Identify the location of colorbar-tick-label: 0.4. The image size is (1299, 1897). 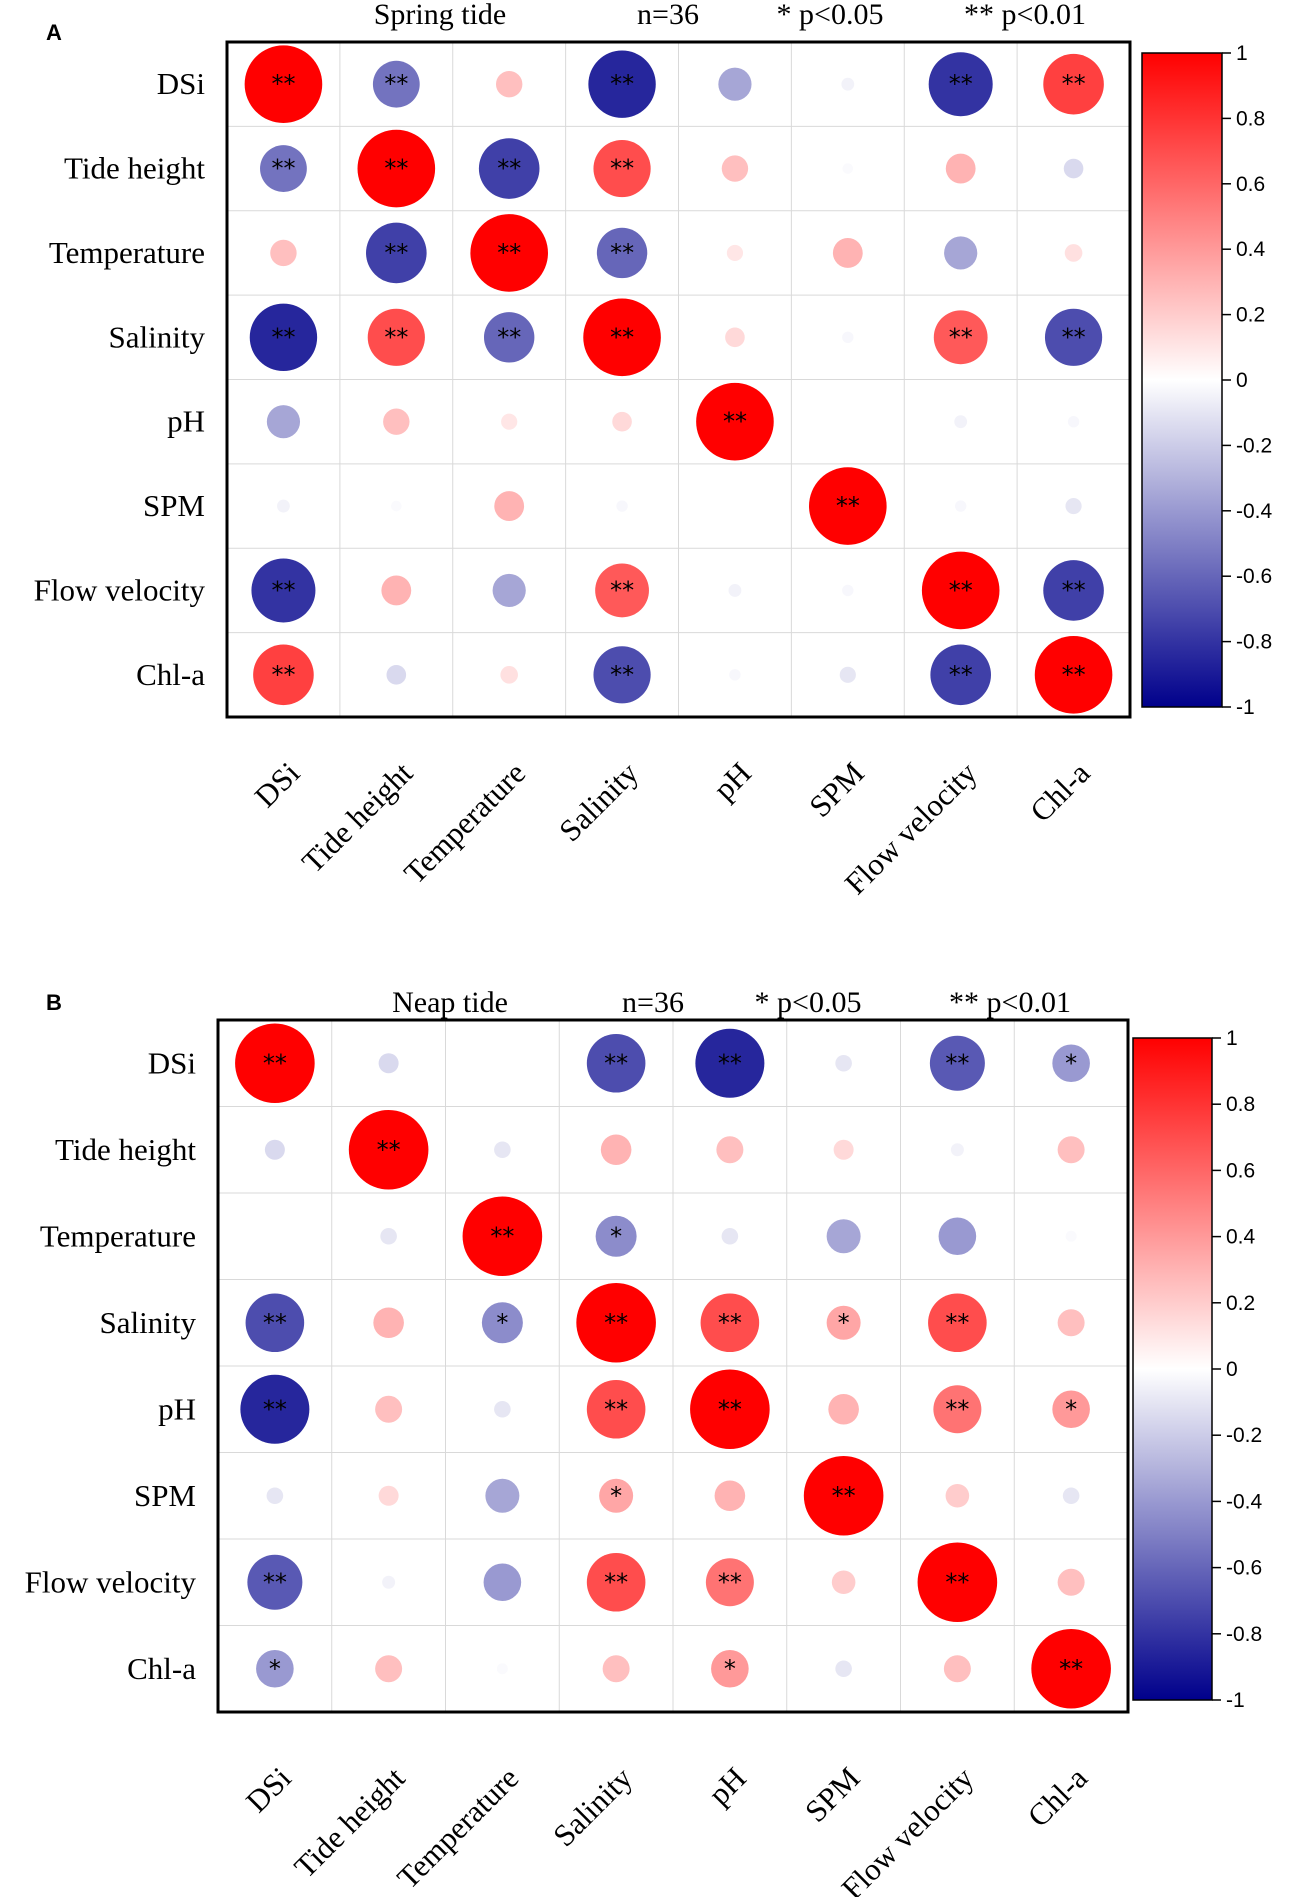
(1251, 249).